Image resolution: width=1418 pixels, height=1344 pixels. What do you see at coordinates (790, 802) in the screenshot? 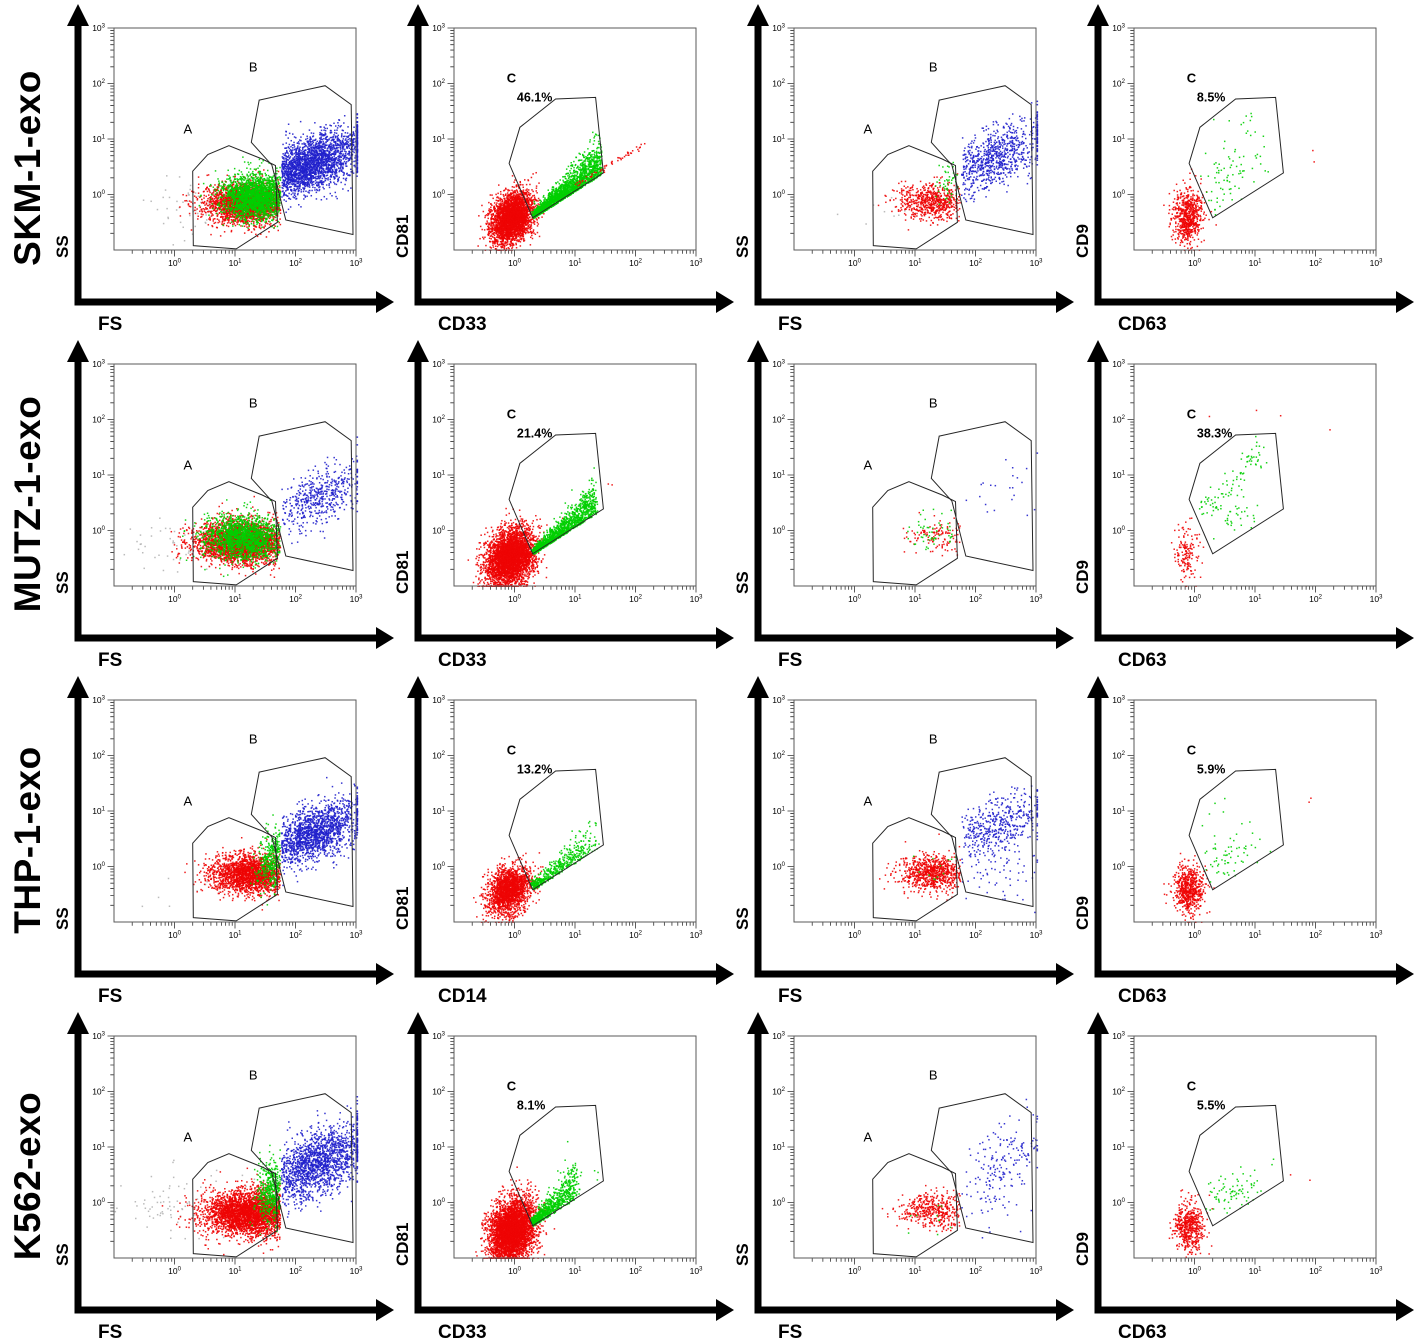
I see `y-axis-ticks` at bounding box center [790, 802].